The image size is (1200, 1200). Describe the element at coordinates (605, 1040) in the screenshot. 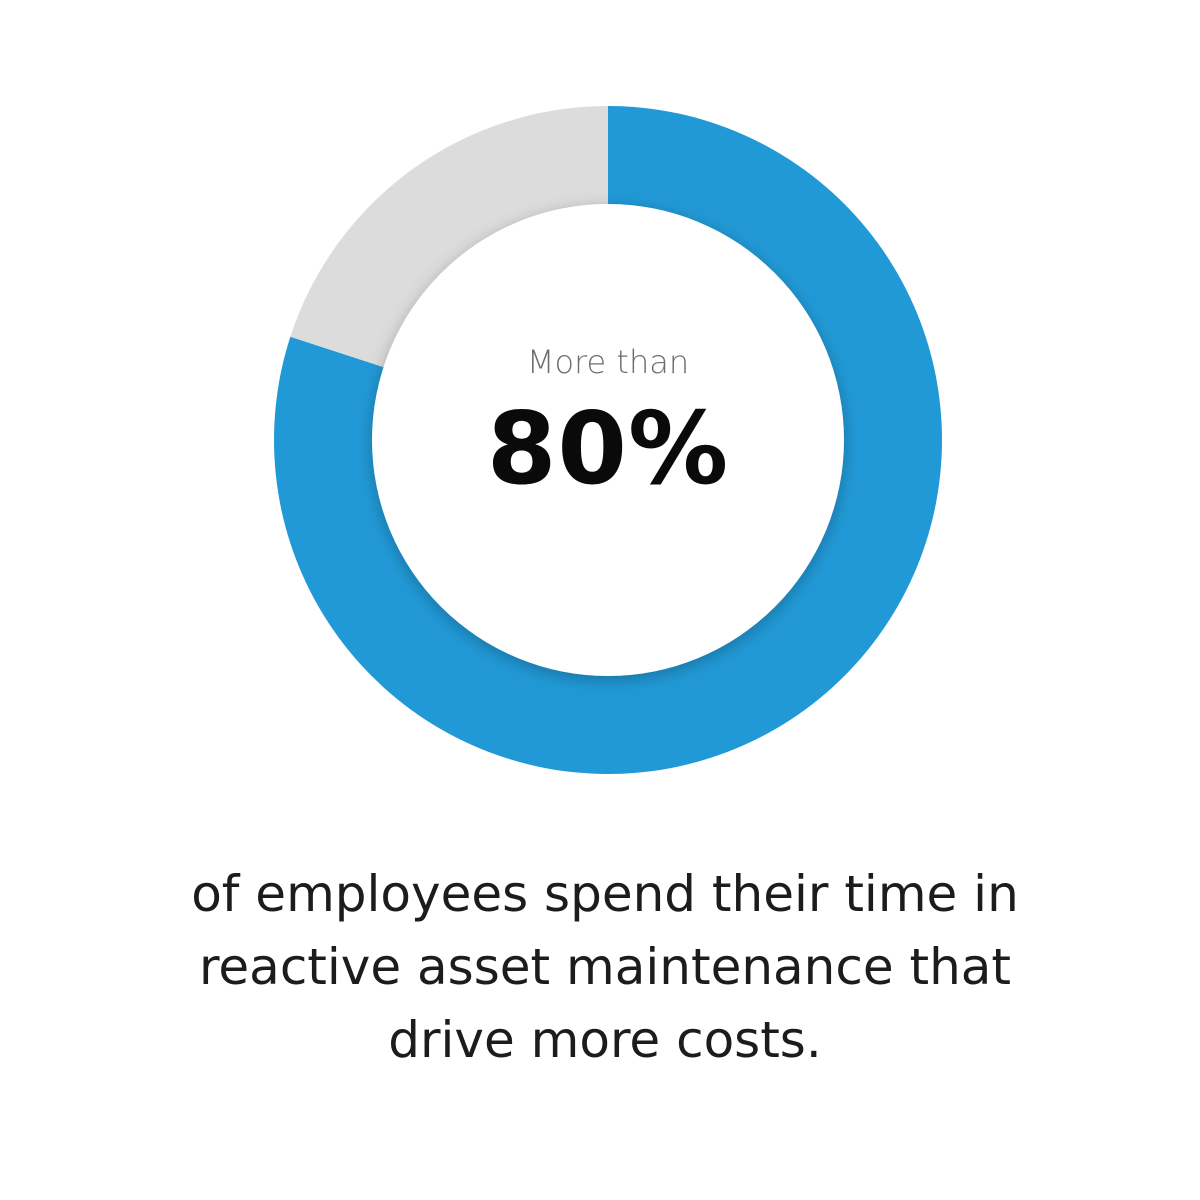

I see `caption-line: drive more costs.` at that location.